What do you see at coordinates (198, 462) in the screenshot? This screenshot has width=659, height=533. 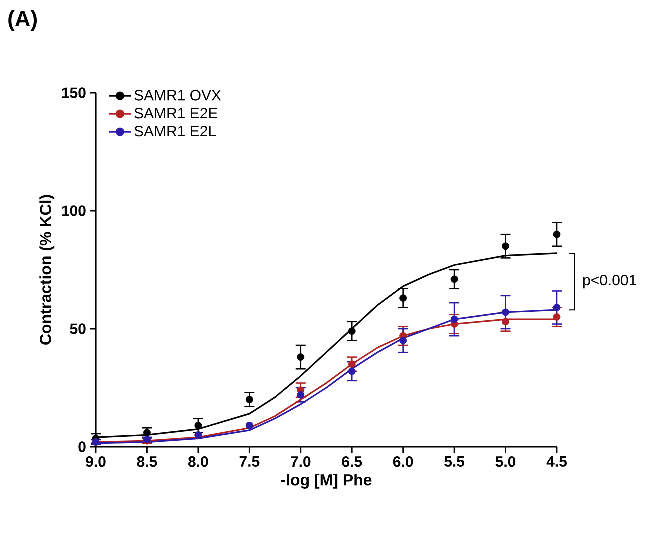 I see `x-tick-label: 8.0` at bounding box center [198, 462].